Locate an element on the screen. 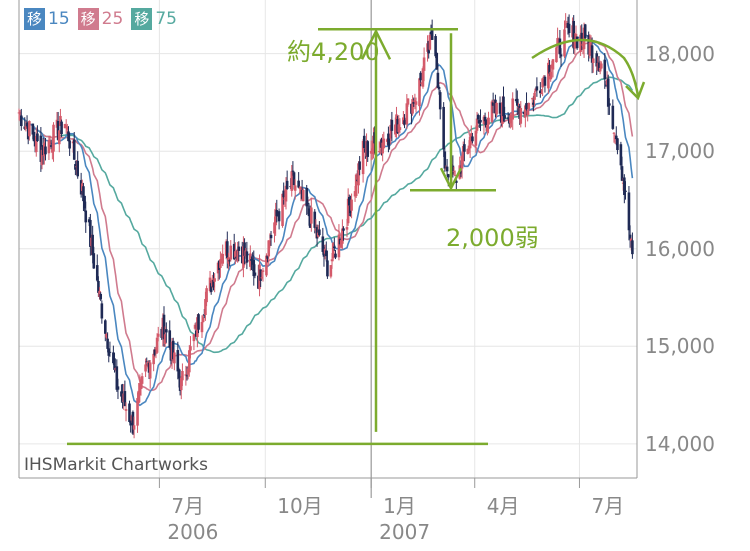 The width and height of the screenshot is (750, 551). legend-item-ma25: 移 25 is located at coordinates (100, 19).